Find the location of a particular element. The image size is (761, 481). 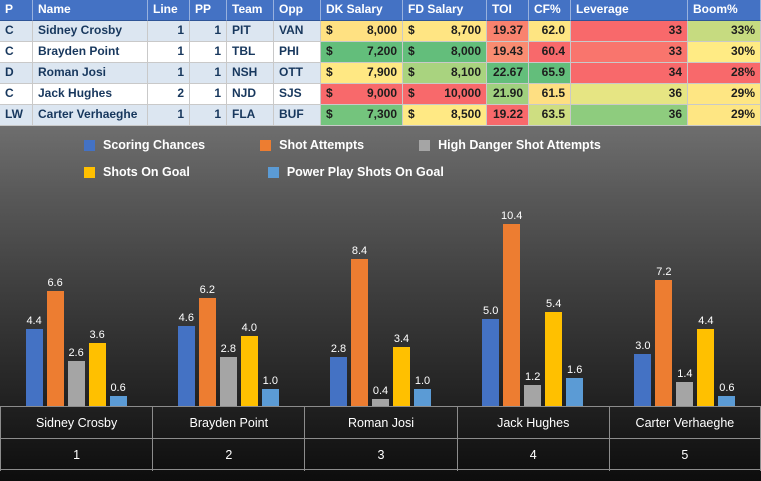

cell-cf: 61.5 is located at coordinates (550, 94).